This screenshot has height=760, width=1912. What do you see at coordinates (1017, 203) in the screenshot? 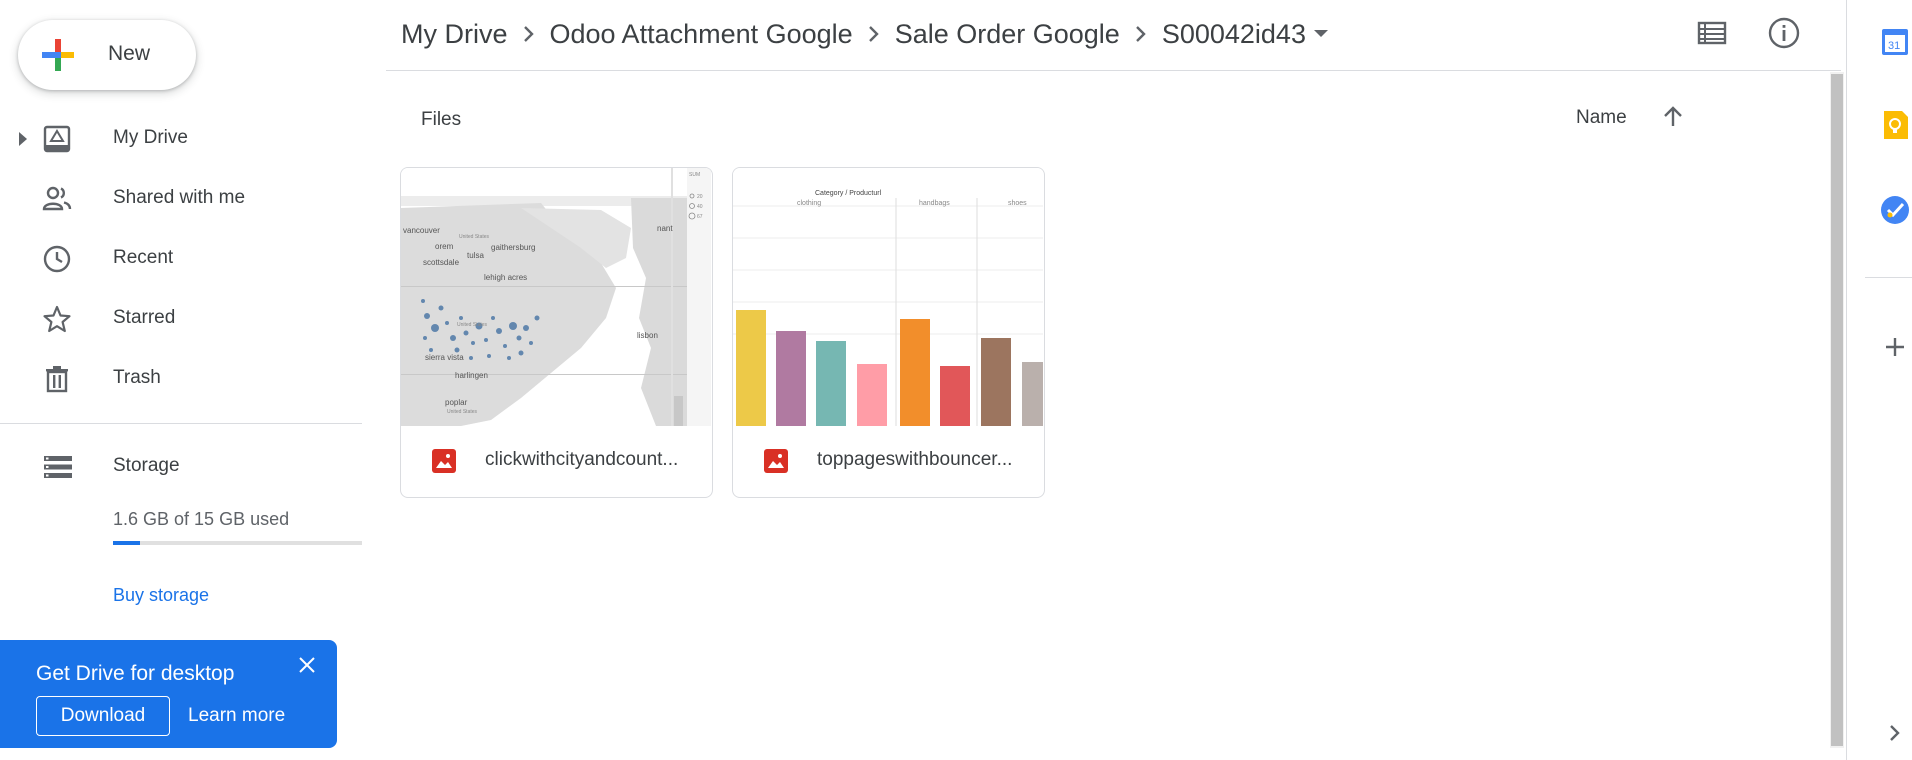
I see `column-label: shoes` at bounding box center [1017, 203].